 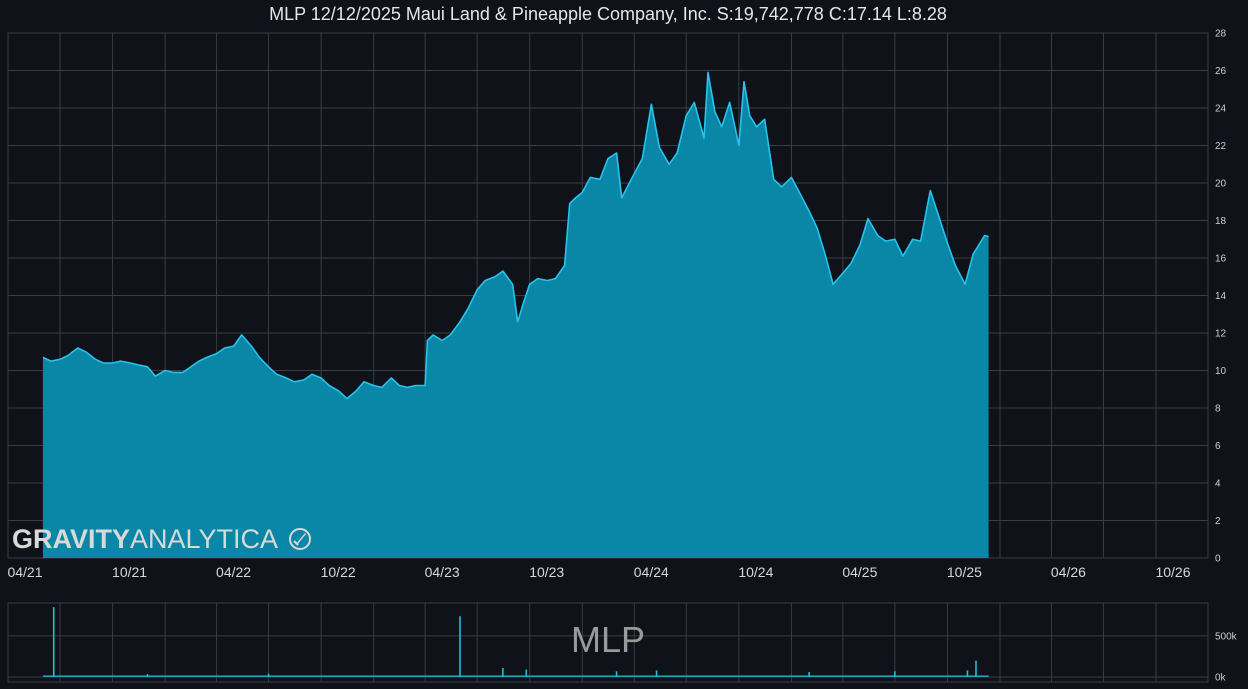 I want to click on y-tick-label: 14, so click(x=1221, y=296).